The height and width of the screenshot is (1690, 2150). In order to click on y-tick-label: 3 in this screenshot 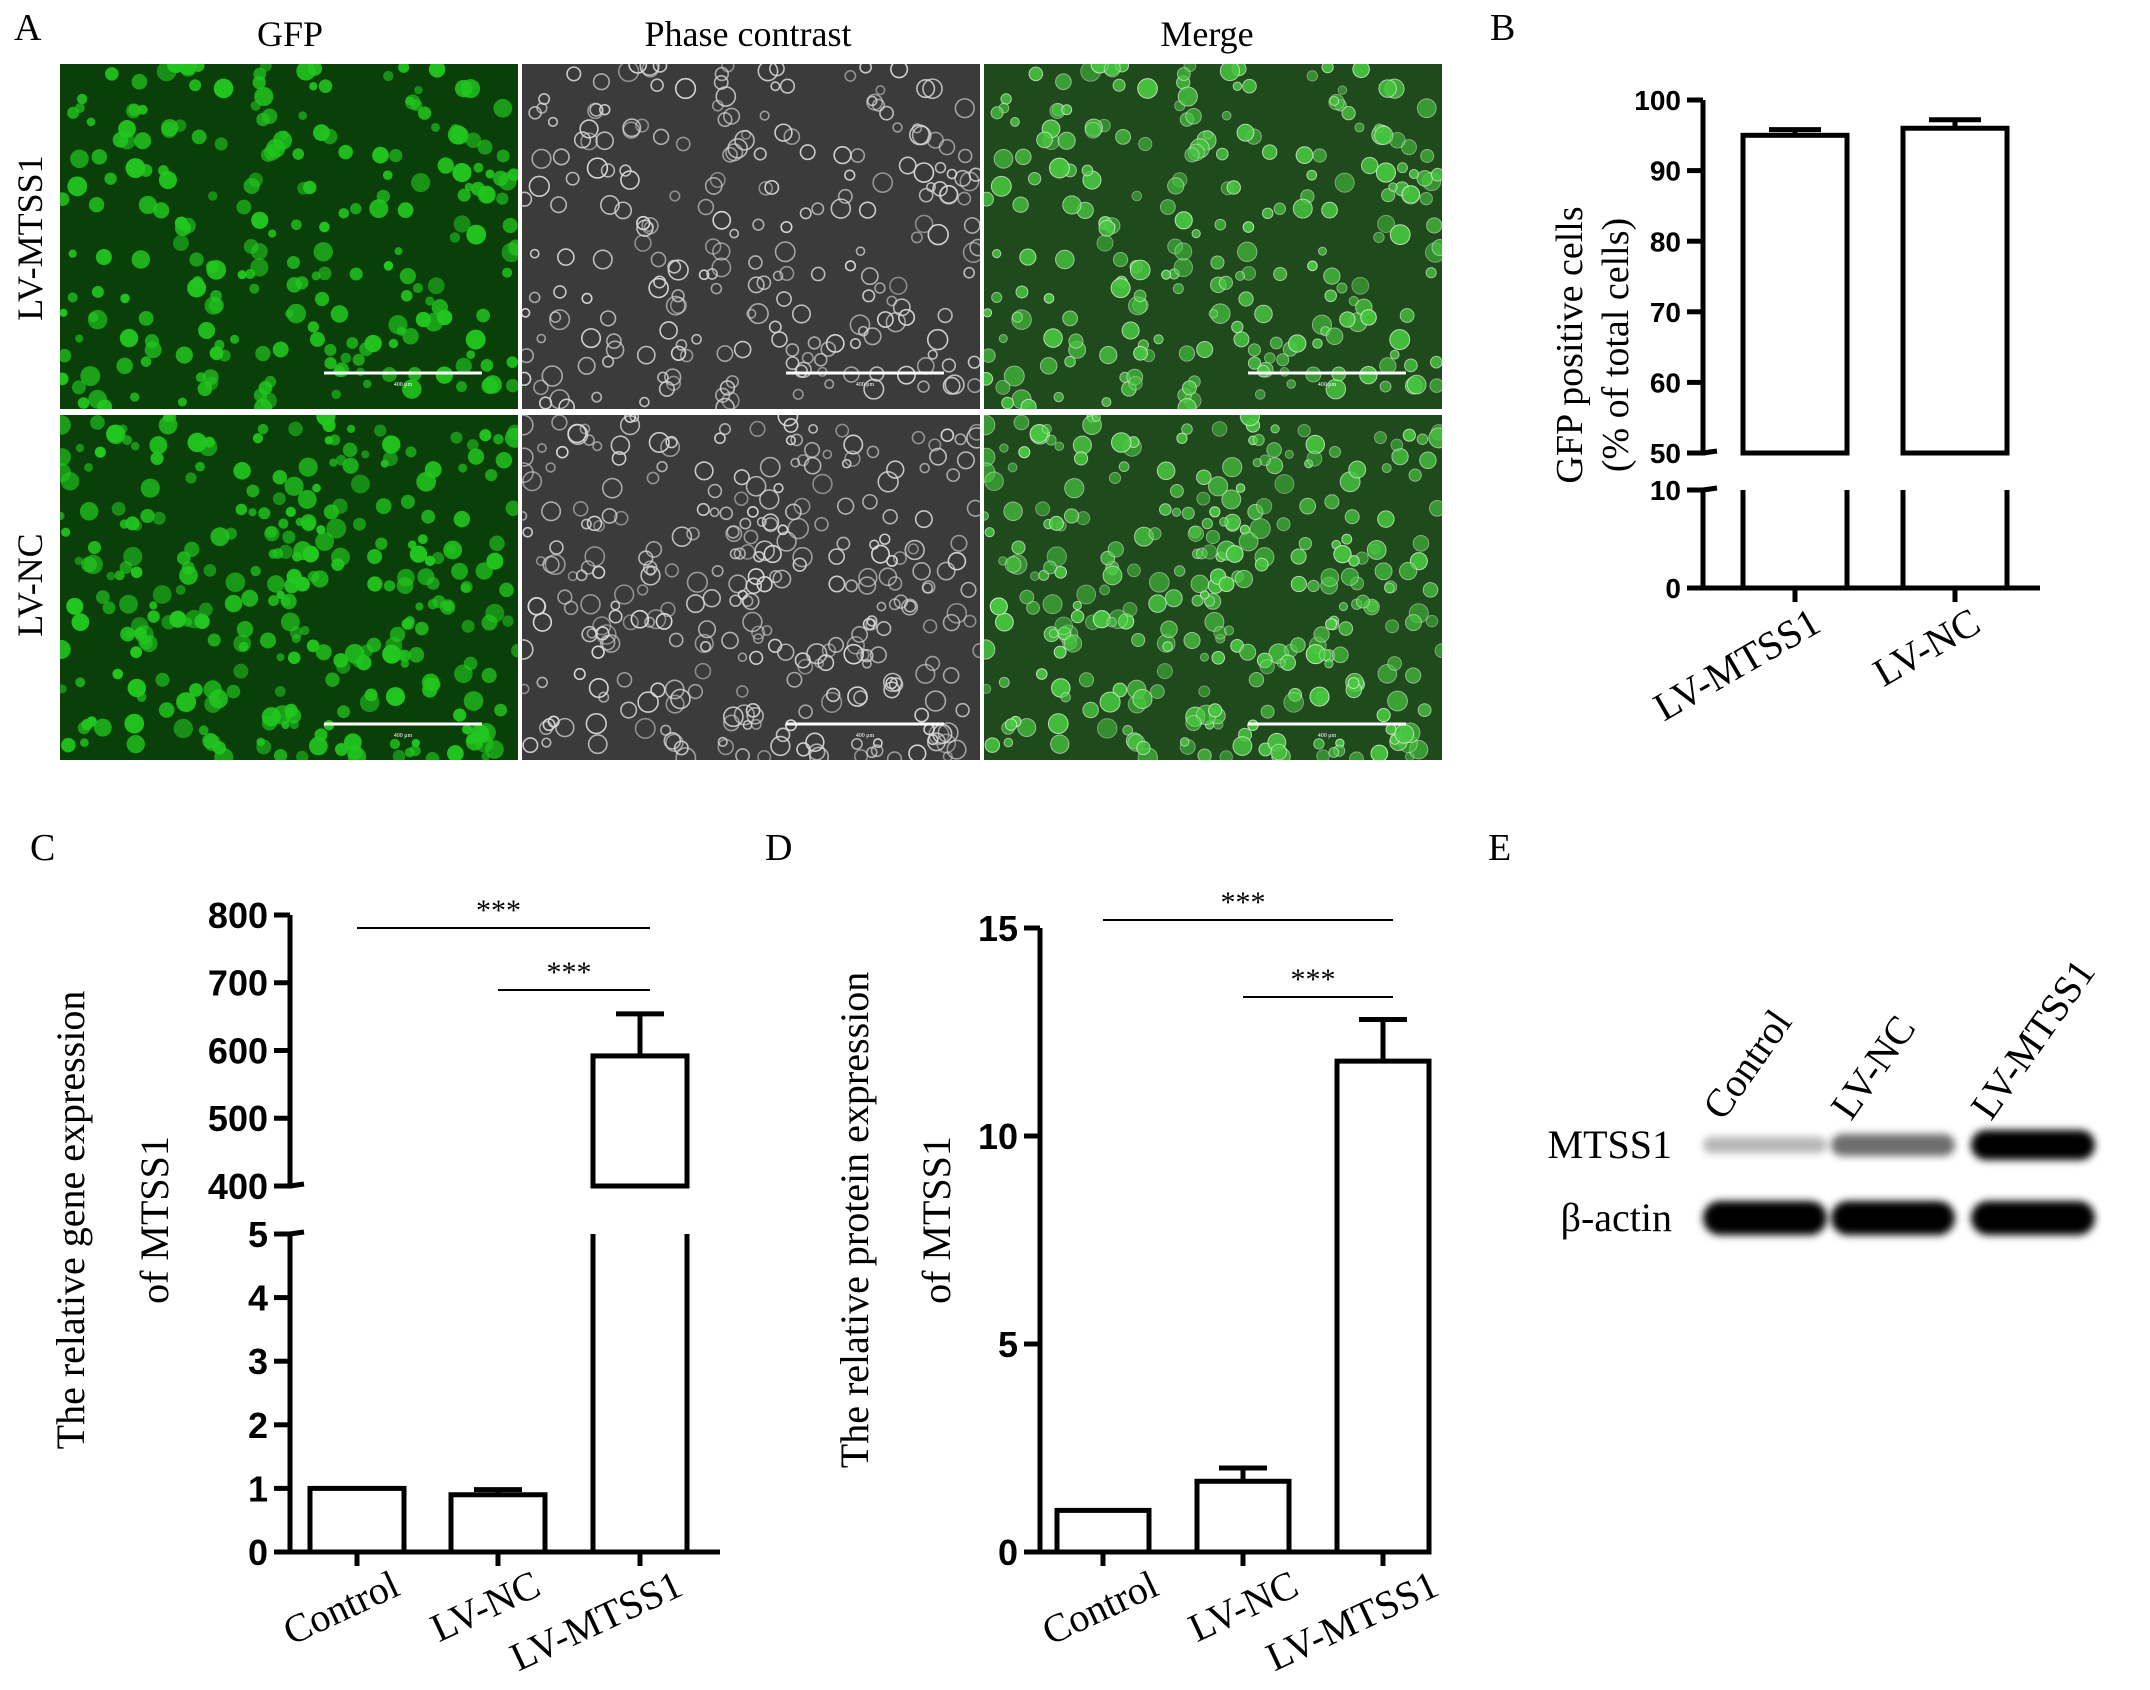, I will do `click(258, 1361)`.